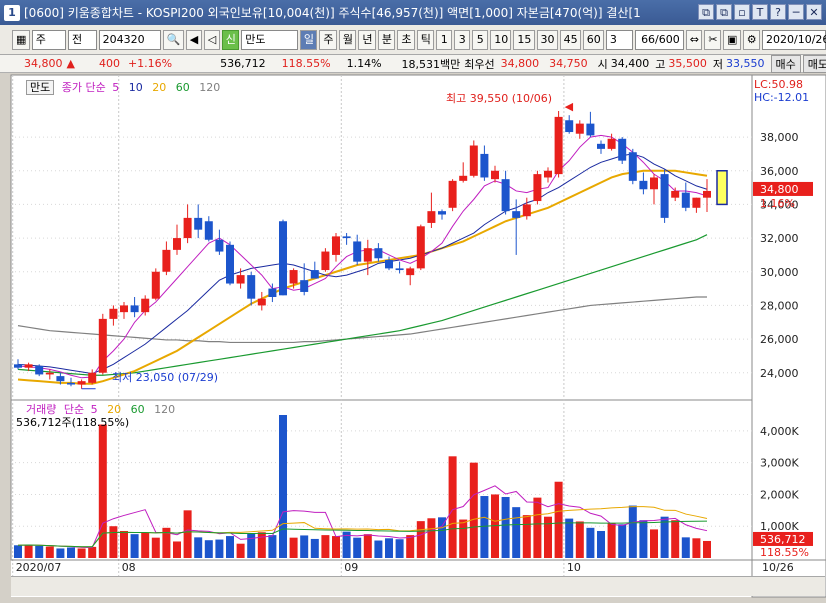 The width and height of the screenshot is (826, 603). Describe the element at coordinates (308, 39) in the screenshot. I see `period-day: 일` at that location.